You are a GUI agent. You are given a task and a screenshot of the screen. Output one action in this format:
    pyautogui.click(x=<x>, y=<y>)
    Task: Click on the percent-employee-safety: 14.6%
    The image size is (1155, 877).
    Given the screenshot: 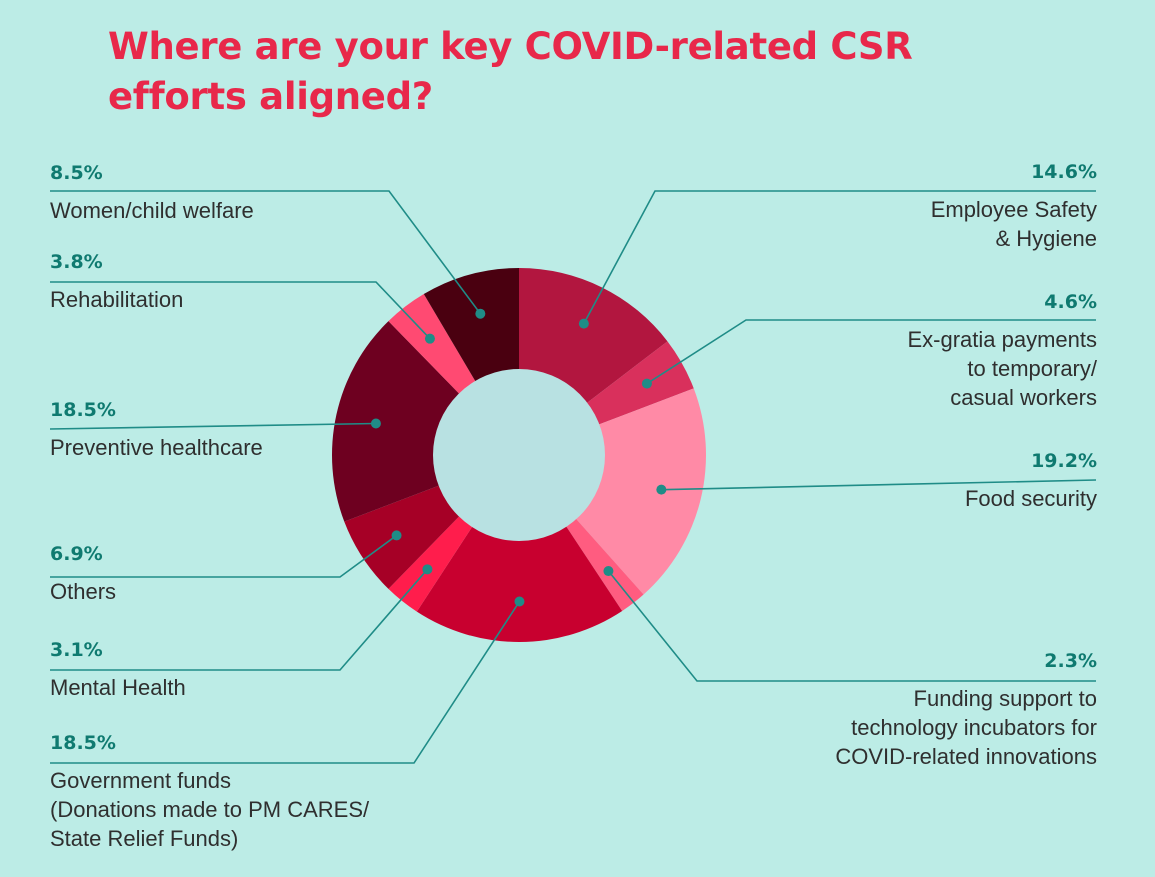 What is the action you would take?
    pyautogui.click(x=1064, y=172)
    